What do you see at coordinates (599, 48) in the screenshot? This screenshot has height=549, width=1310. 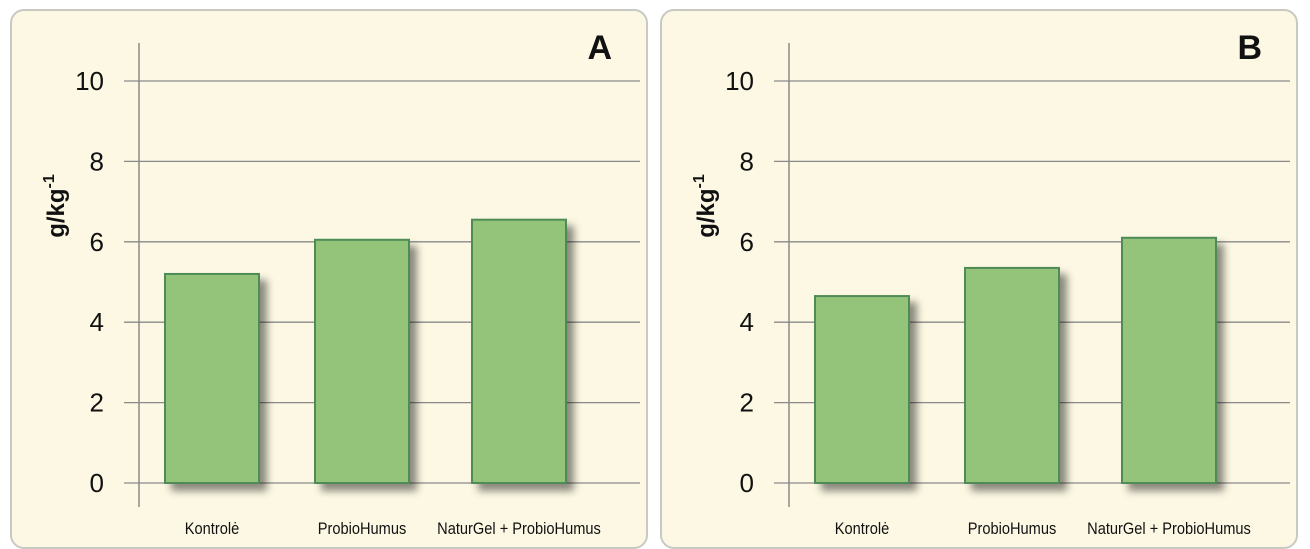 I see `panel-label: A` at bounding box center [599, 48].